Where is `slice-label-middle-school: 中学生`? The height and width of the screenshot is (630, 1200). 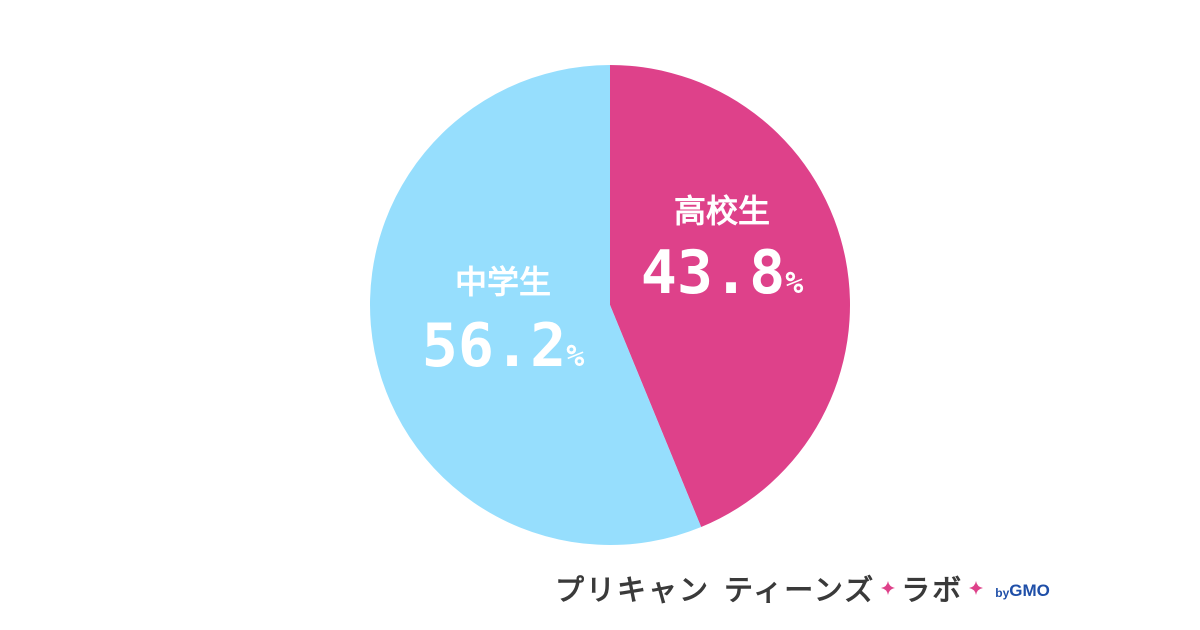
slice-label-middle-school: 中学生 is located at coordinates (503, 282).